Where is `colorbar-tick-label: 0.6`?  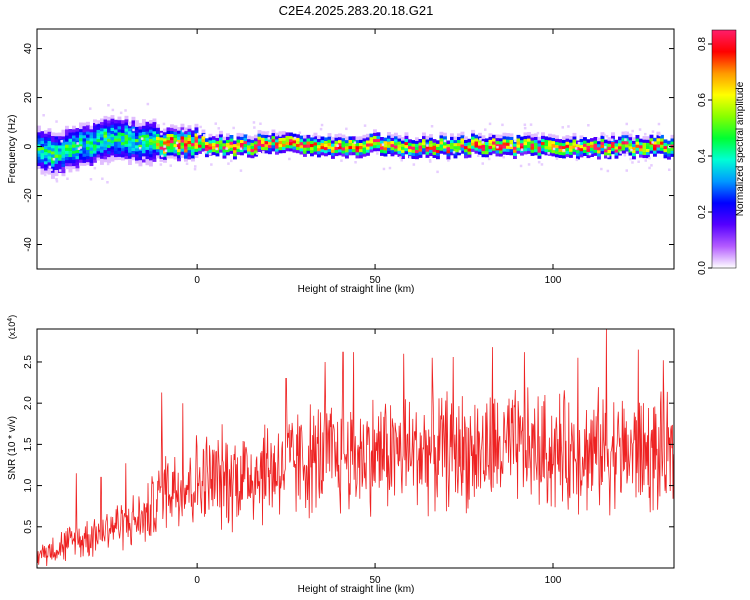 colorbar-tick-label: 0.6 is located at coordinates (702, 100).